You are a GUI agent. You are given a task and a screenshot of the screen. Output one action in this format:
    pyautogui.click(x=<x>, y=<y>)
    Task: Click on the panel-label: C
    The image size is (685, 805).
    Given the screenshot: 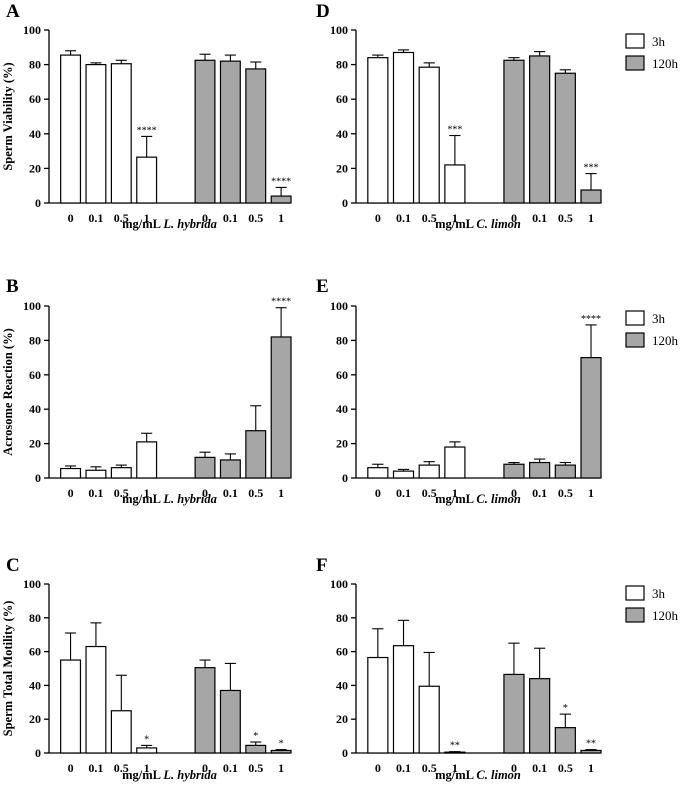 What is the action you would take?
    pyautogui.click(x=13, y=565)
    